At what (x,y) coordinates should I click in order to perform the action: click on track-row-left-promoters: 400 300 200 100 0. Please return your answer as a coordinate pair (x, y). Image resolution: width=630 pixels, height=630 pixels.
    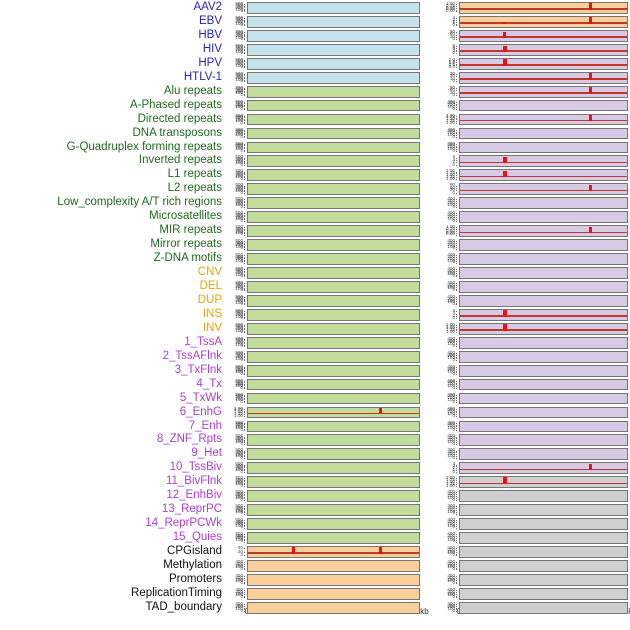
    Looking at the image, I should click on (322, 579).